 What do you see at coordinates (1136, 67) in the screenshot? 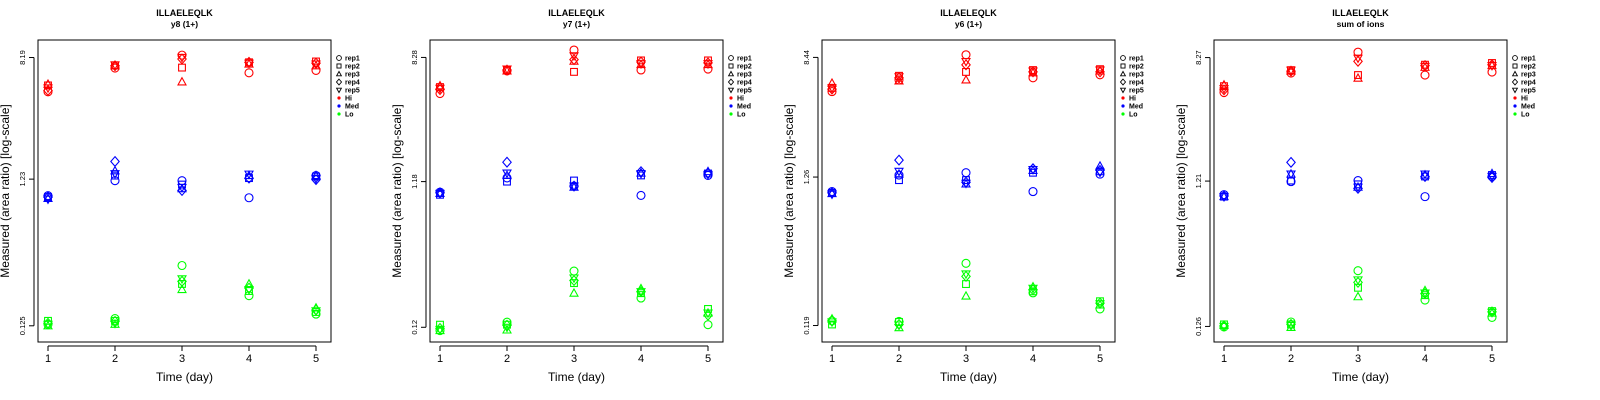
I see `legend-label-rep2: rep2` at bounding box center [1136, 67].